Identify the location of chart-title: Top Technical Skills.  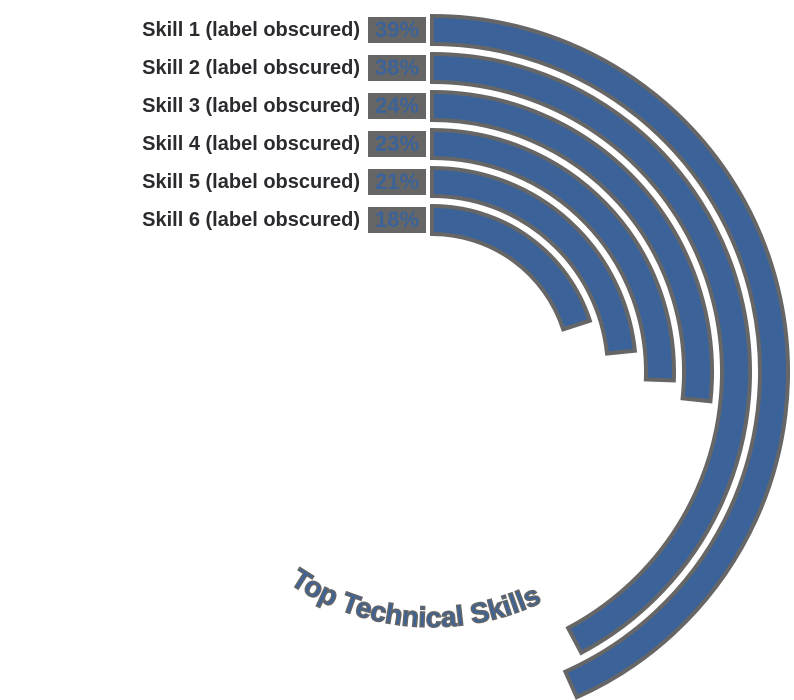
(415, 597).